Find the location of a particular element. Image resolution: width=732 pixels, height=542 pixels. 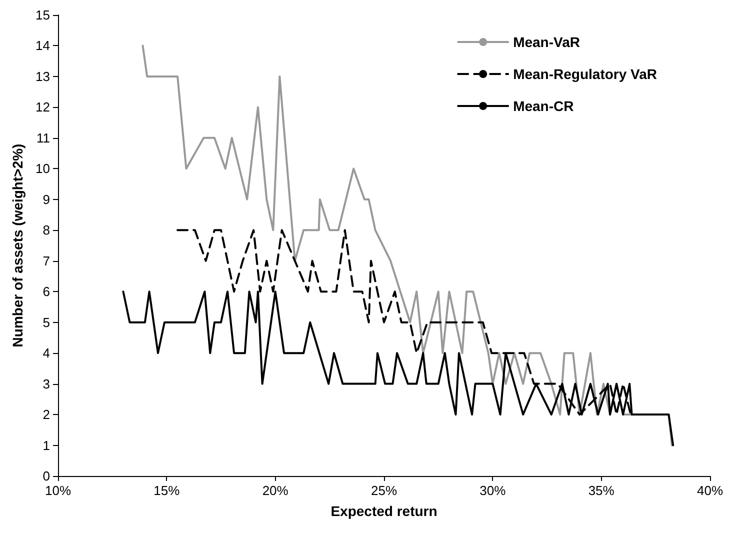

y-tick-label: 4 is located at coordinates (46, 353).